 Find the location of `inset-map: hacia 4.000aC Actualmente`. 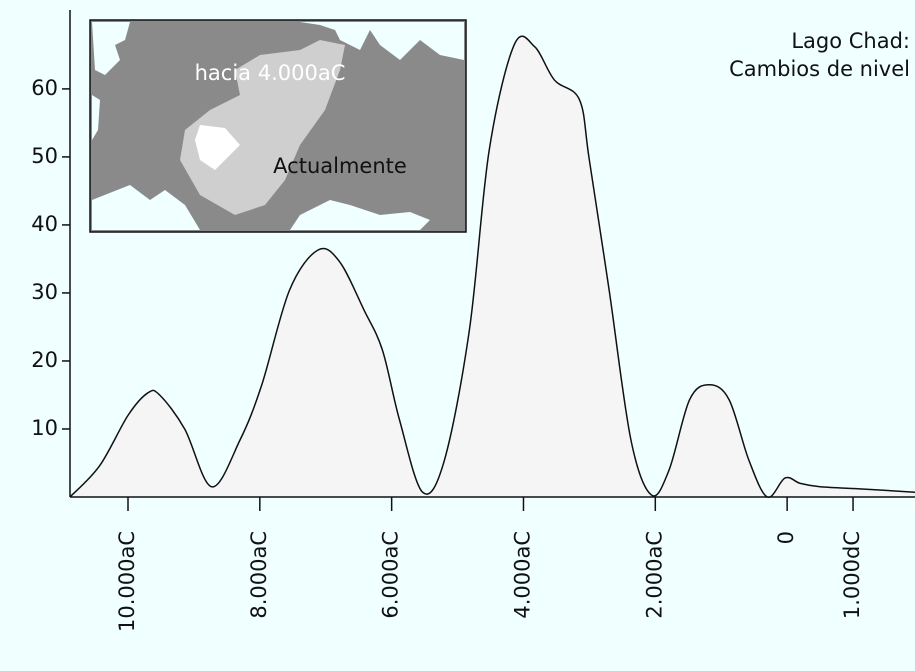

inset-map: hacia 4.000aC Actualmente is located at coordinates (278, 126).